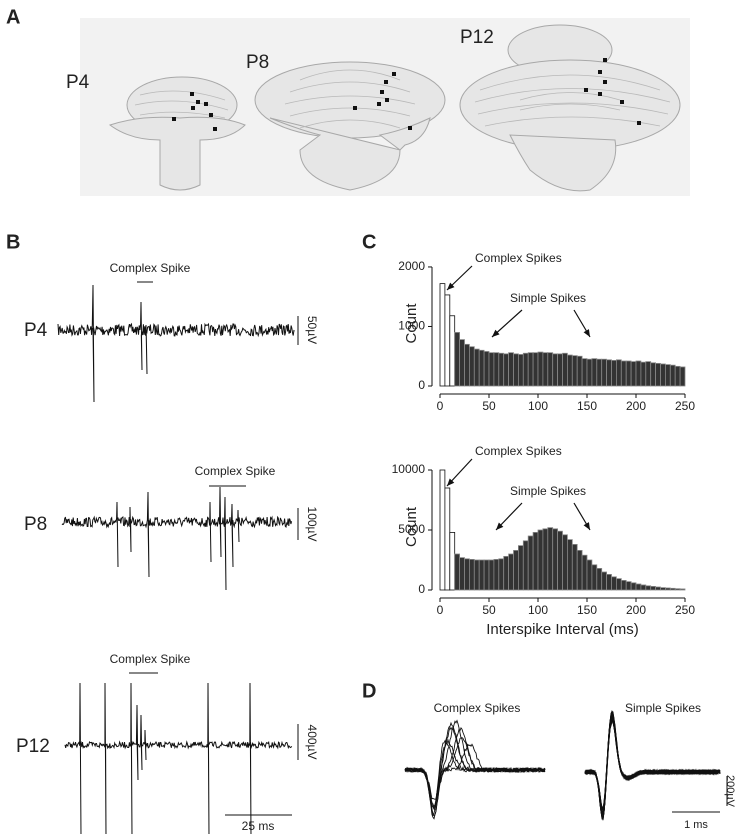 The image size is (744, 834). Describe the element at coordinates (411, 266) in the screenshot. I see `y-tick-label: 2000` at that location.